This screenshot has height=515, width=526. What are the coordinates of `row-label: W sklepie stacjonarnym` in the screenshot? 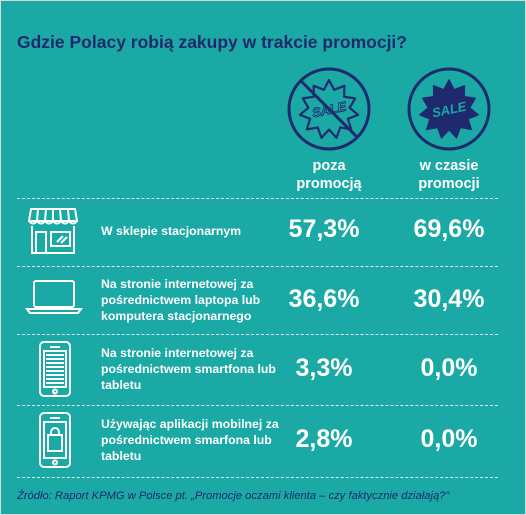 It's located at (171, 231).